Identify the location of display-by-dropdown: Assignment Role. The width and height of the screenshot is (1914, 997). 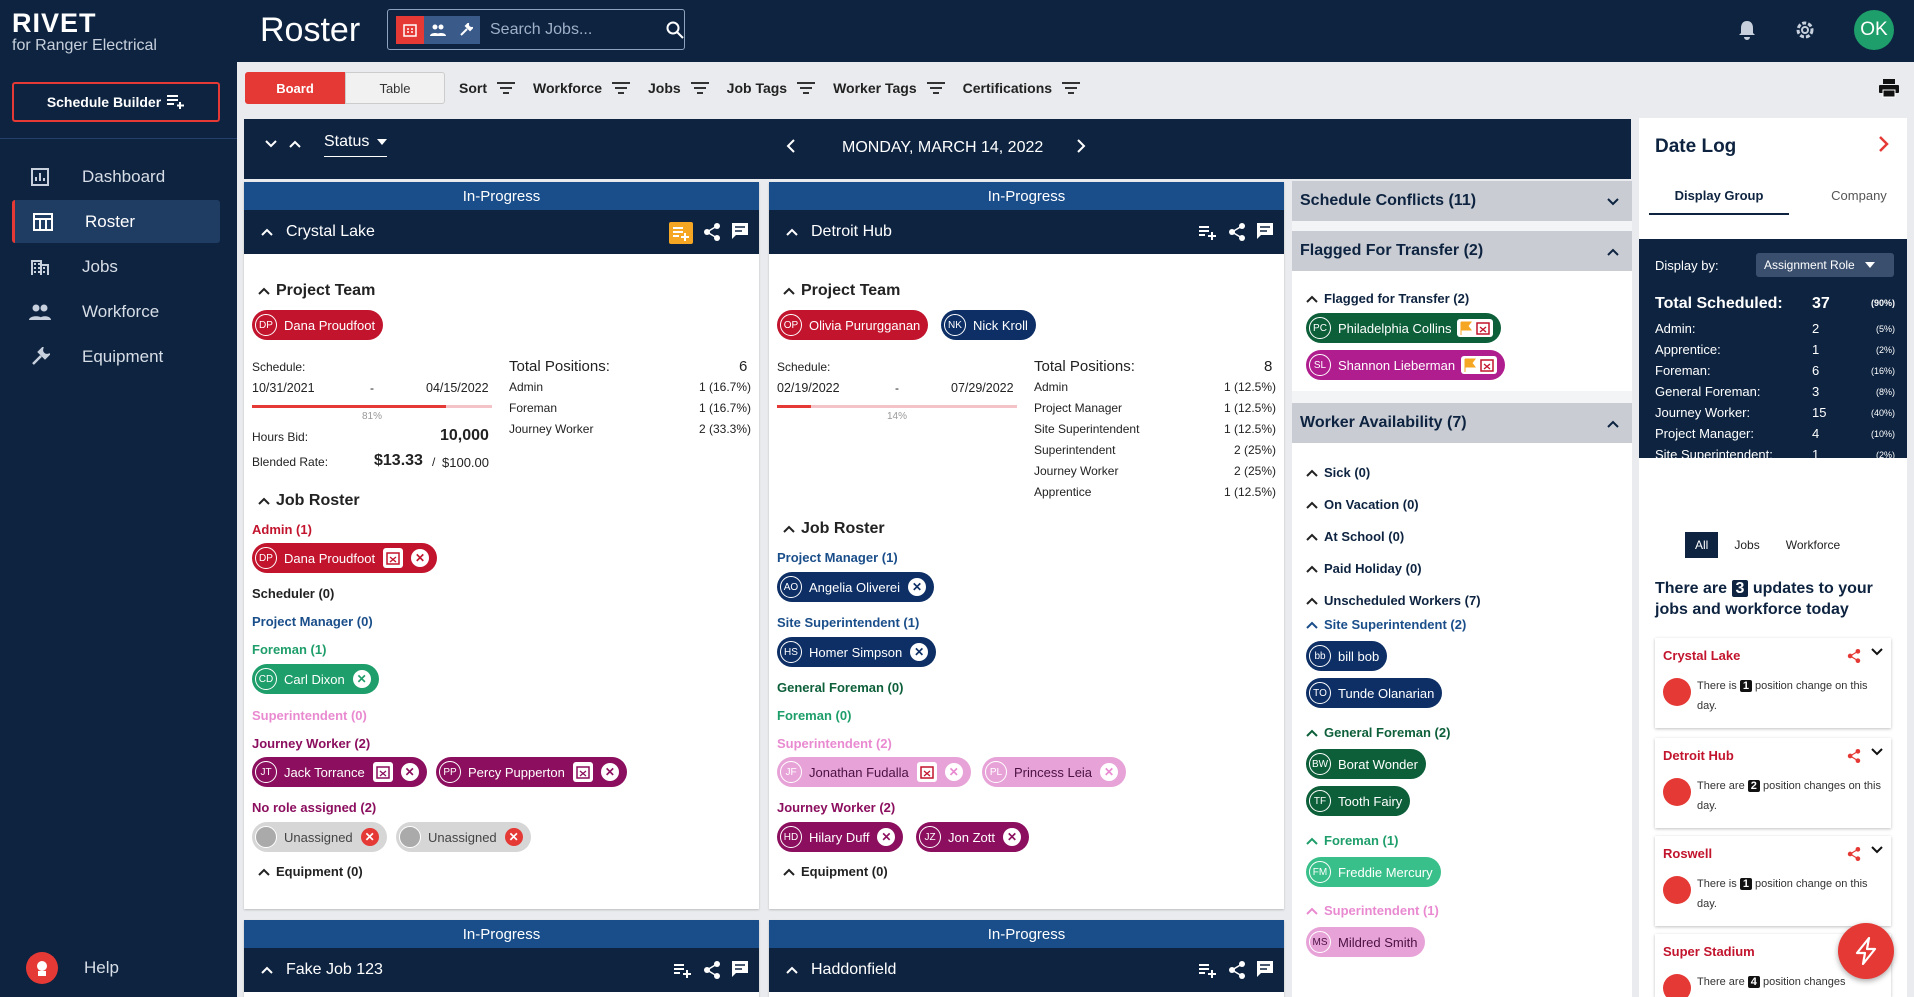
(1825, 265).